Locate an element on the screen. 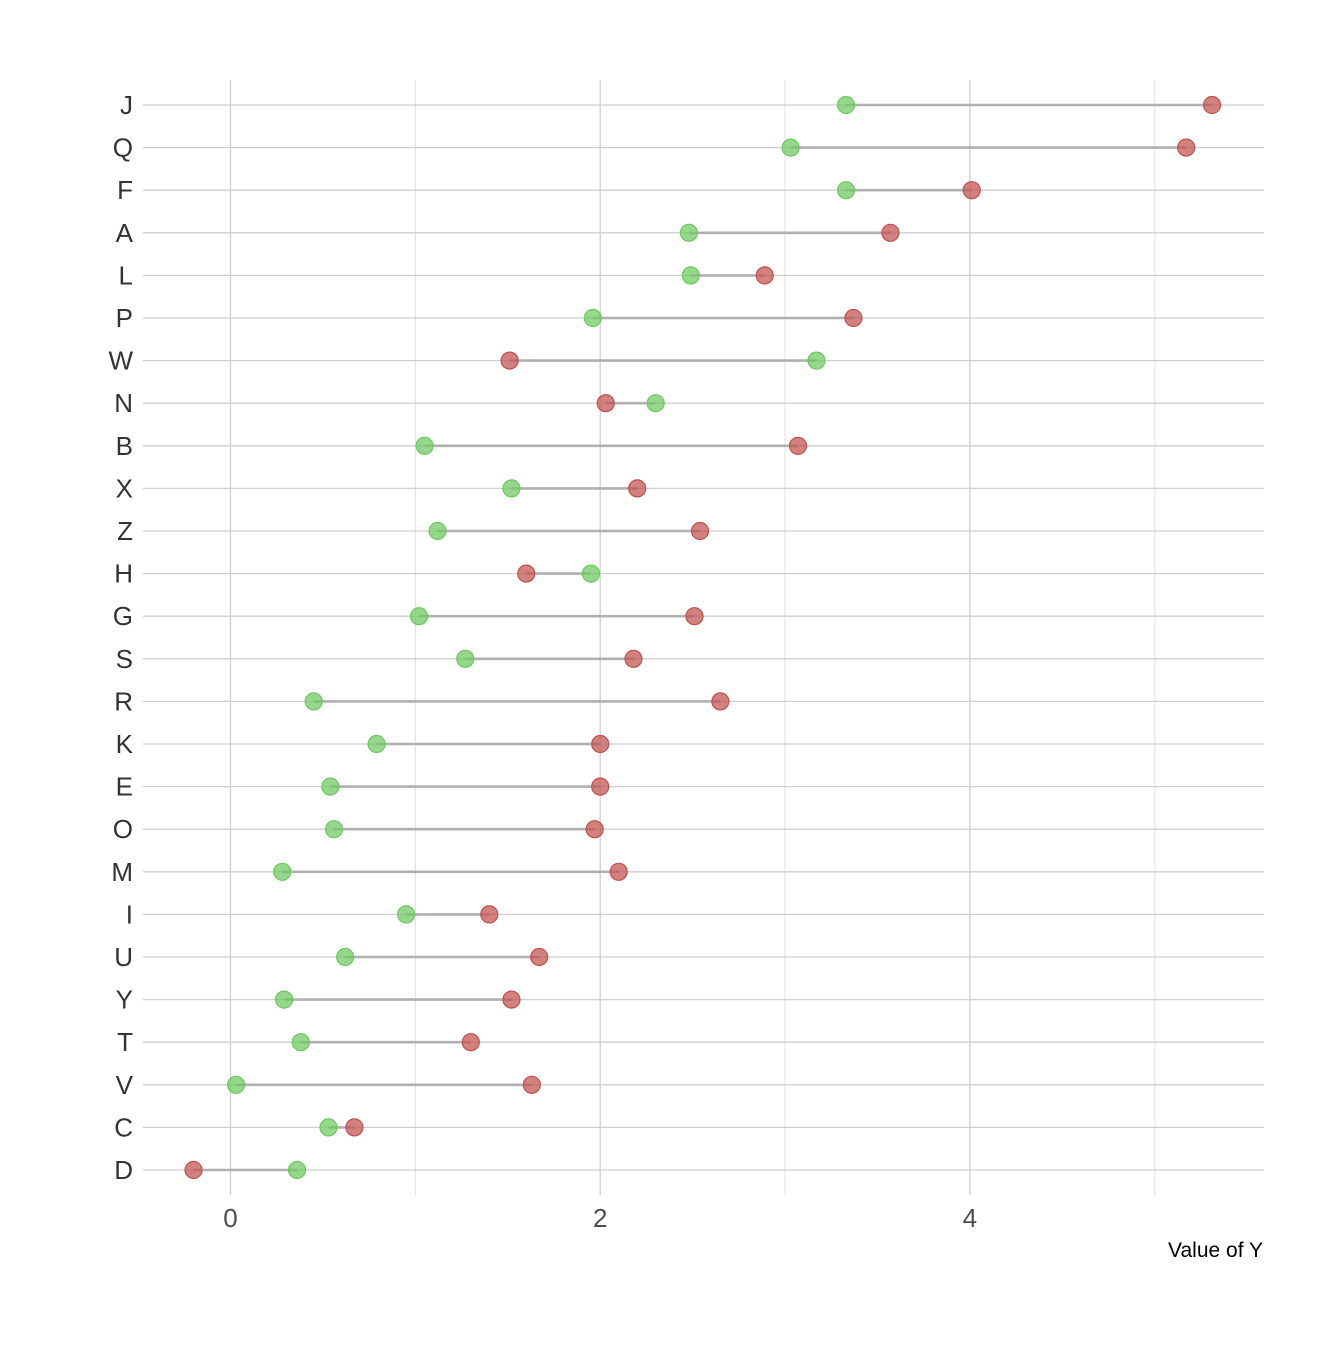 The image size is (1344, 1349). category-label-O: O is located at coordinates (123, 829).